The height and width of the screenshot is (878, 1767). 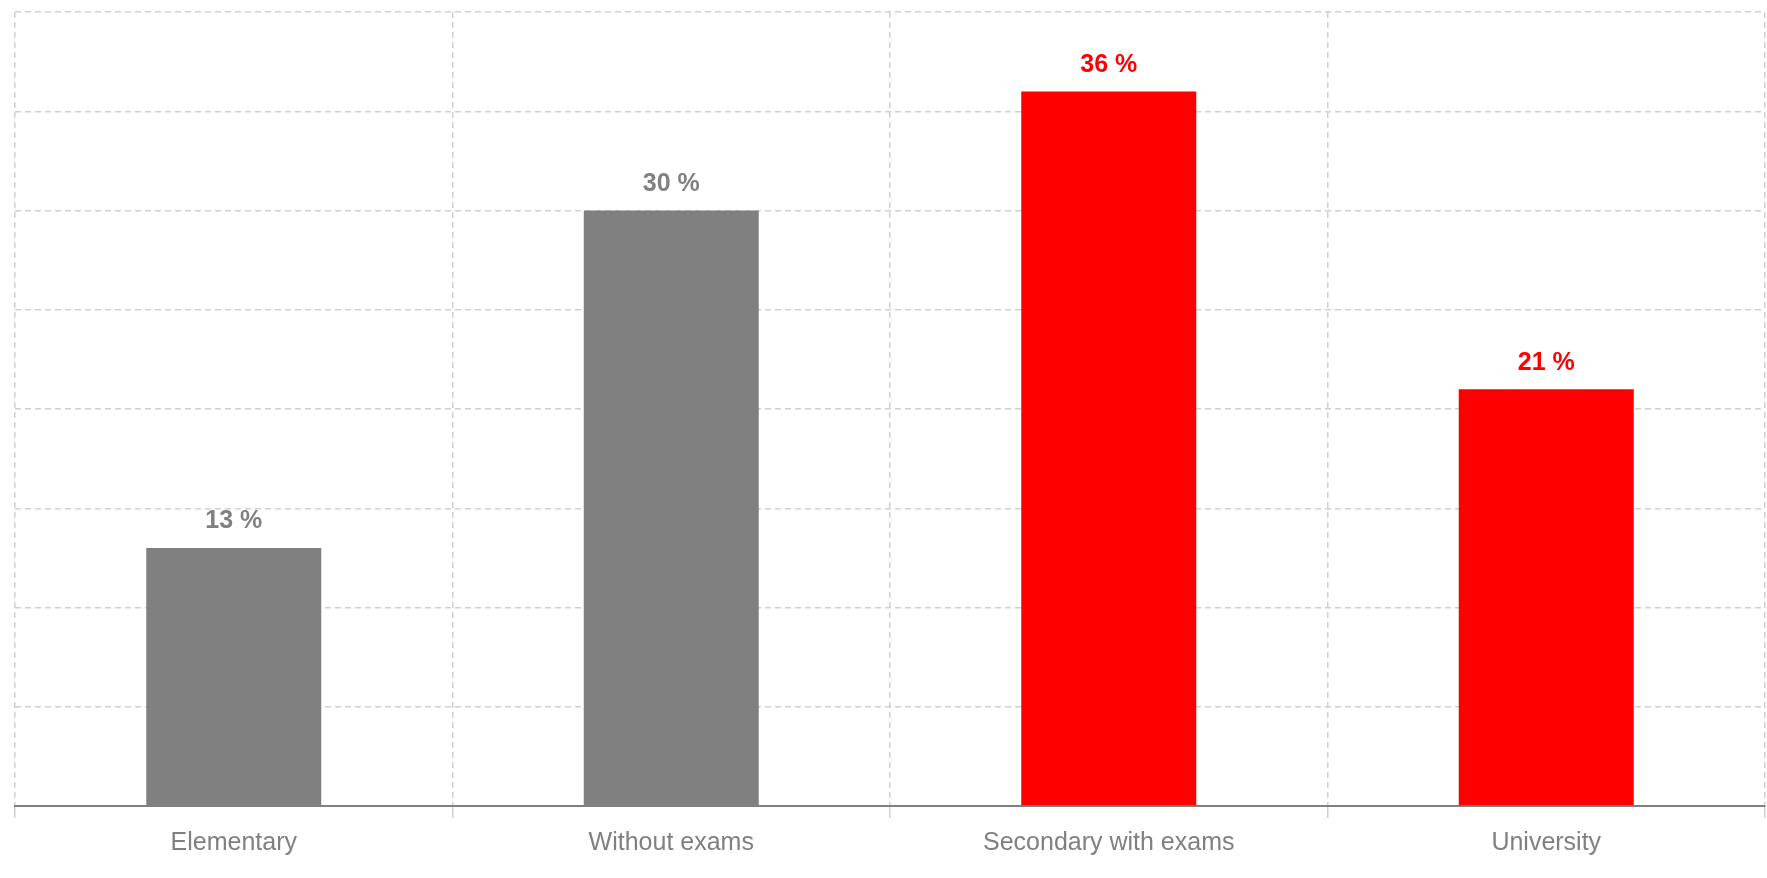 What do you see at coordinates (234, 840) in the screenshot?
I see `x-tick-label: Elementary` at bounding box center [234, 840].